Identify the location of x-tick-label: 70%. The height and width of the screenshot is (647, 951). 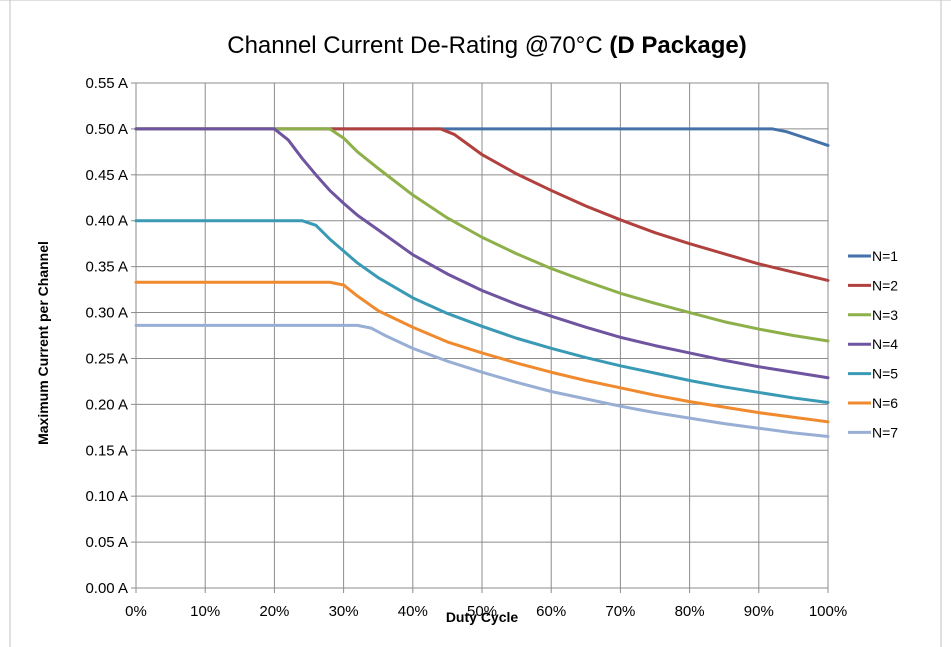
(620, 611).